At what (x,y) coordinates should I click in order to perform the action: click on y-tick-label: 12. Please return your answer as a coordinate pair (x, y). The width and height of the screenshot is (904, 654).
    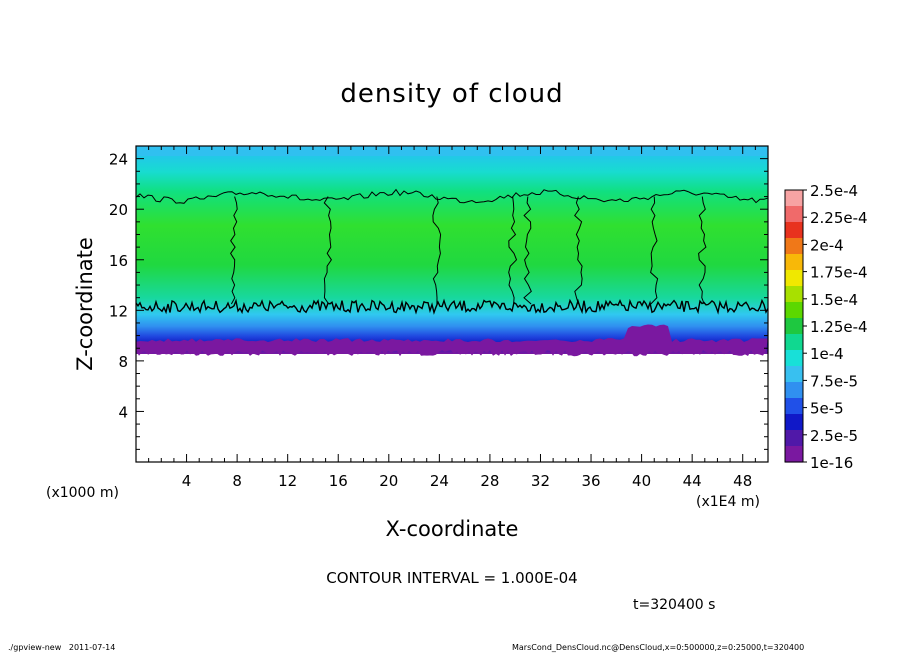
    Looking at the image, I should click on (118, 311).